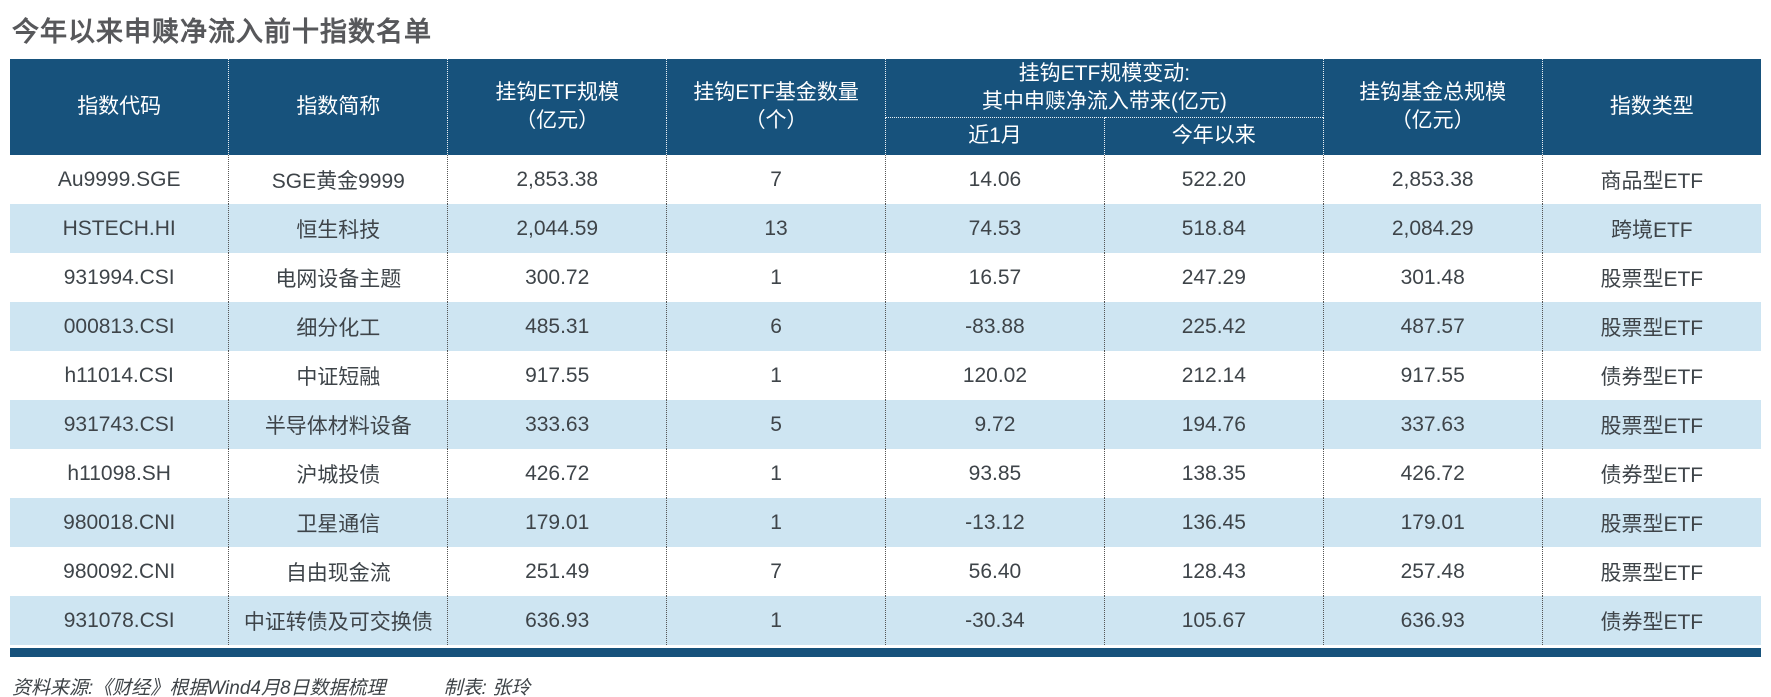 The width and height of the screenshot is (1771, 697). Describe the element at coordinates (1433, 92) in the screenshot. I see `header-total-scale-line1: 挂钩基金总规模` at that location.